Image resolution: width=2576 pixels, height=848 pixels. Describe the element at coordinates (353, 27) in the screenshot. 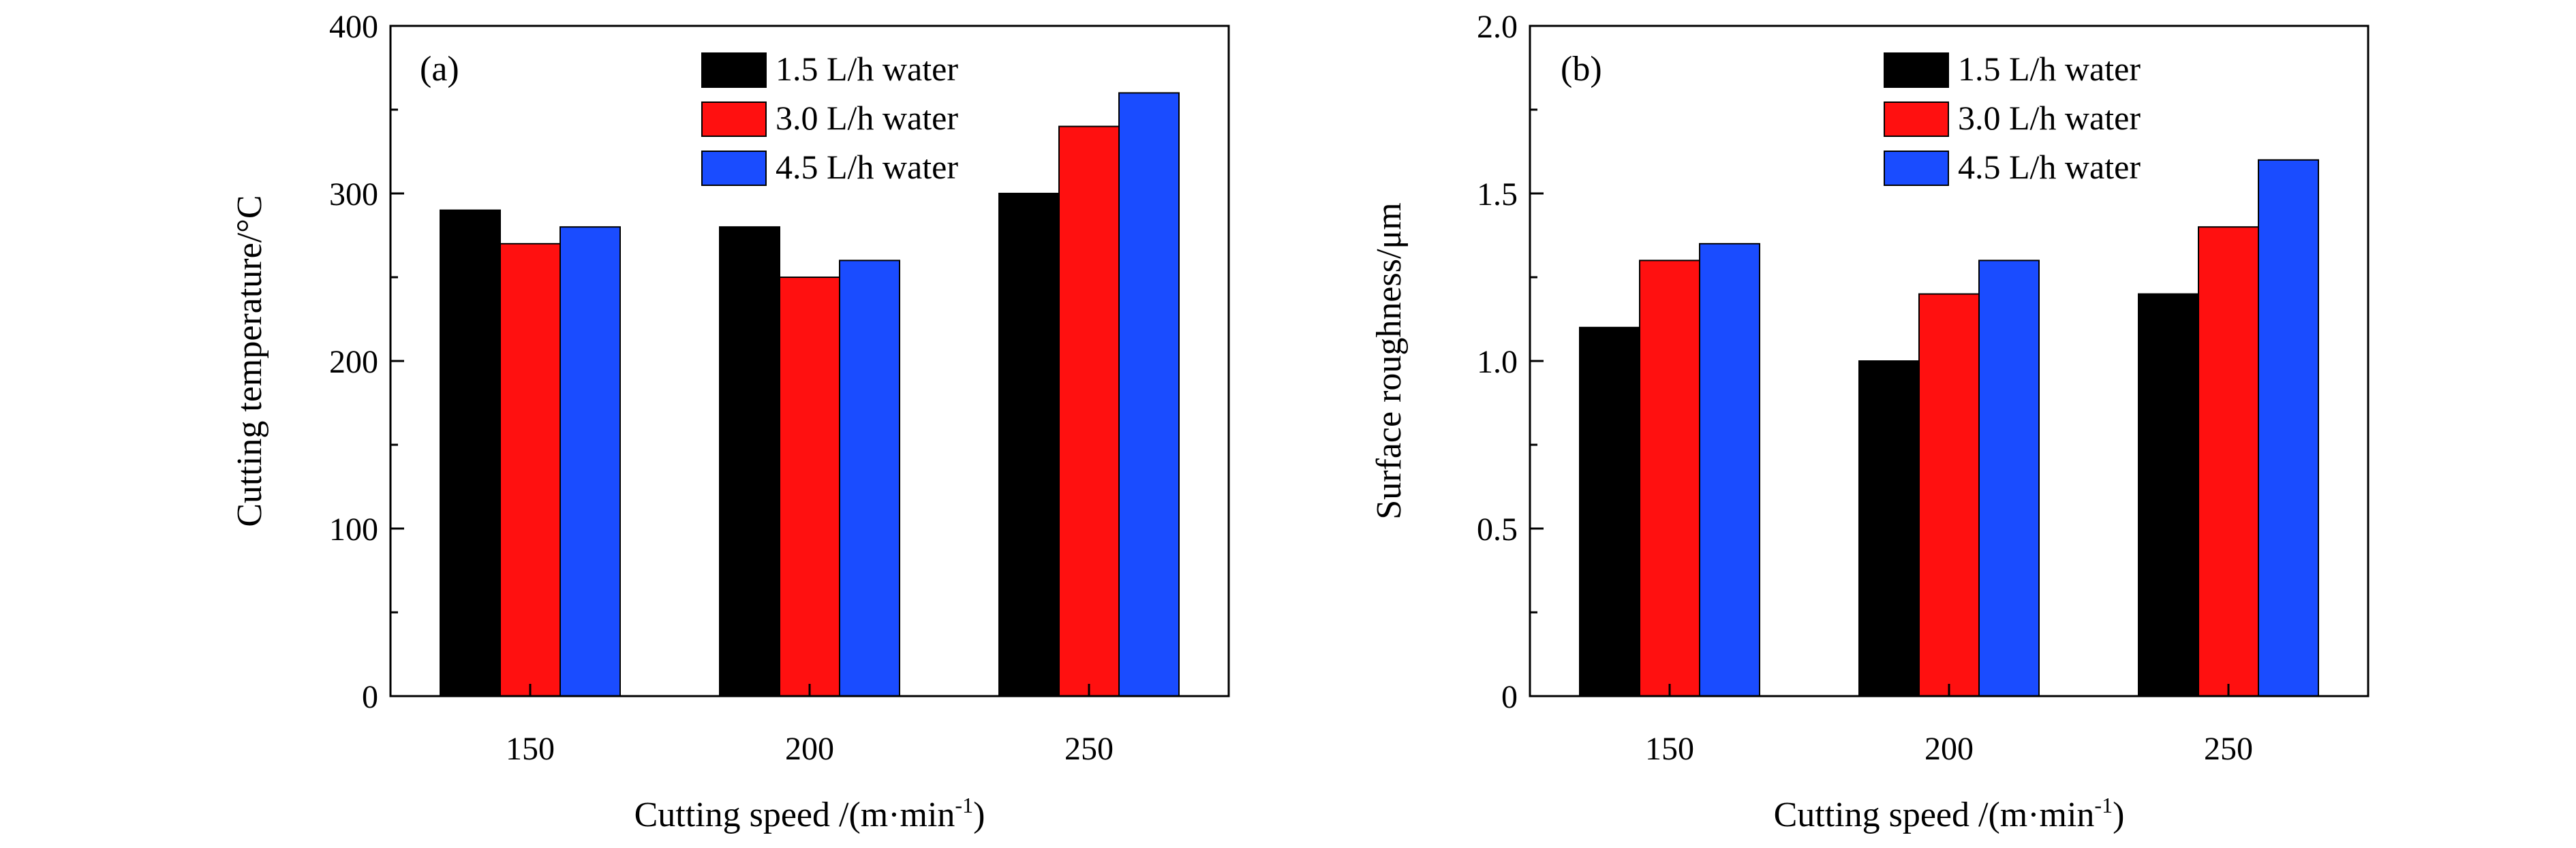

I see `y-tick-label: 400` at that location.